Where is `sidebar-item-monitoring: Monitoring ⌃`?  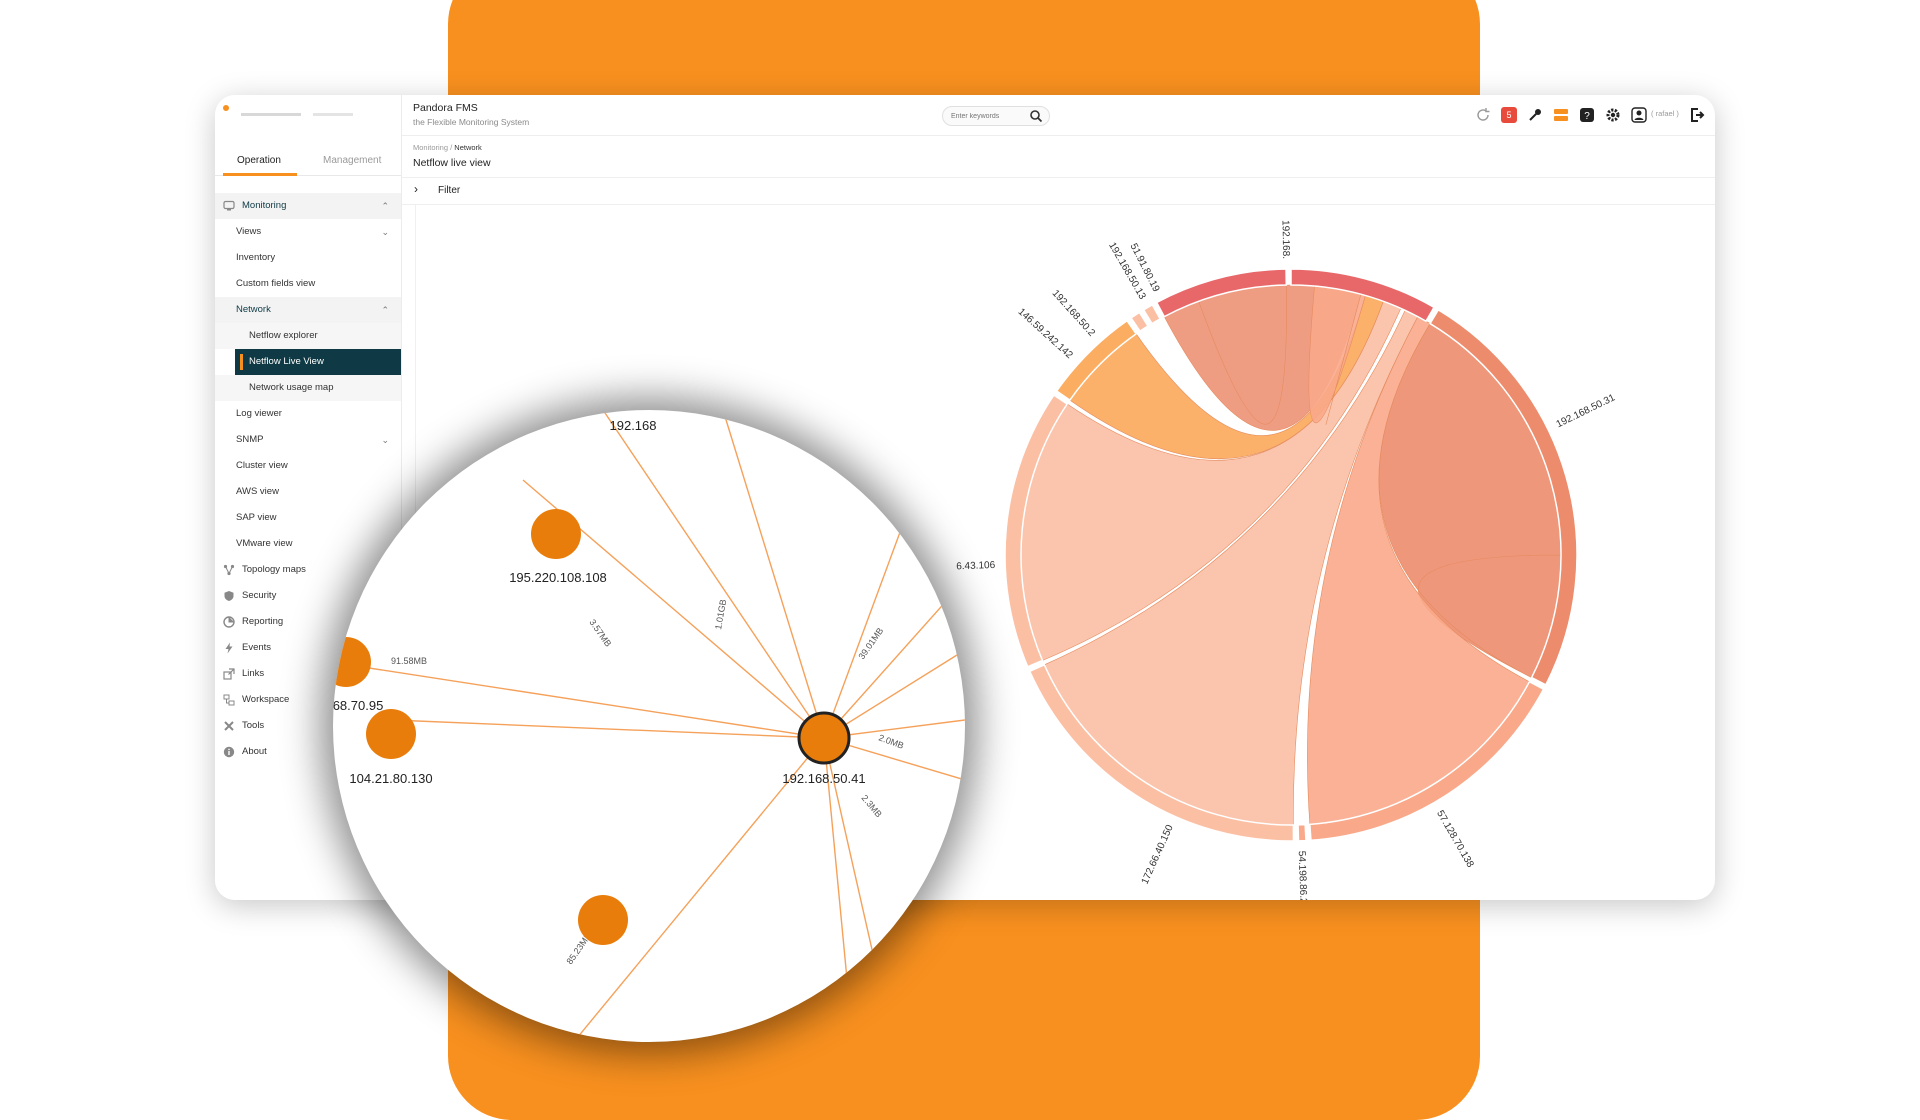
sidebar-item-monitoring: Monitoring ⌃ is located at coordinates (308, 206).